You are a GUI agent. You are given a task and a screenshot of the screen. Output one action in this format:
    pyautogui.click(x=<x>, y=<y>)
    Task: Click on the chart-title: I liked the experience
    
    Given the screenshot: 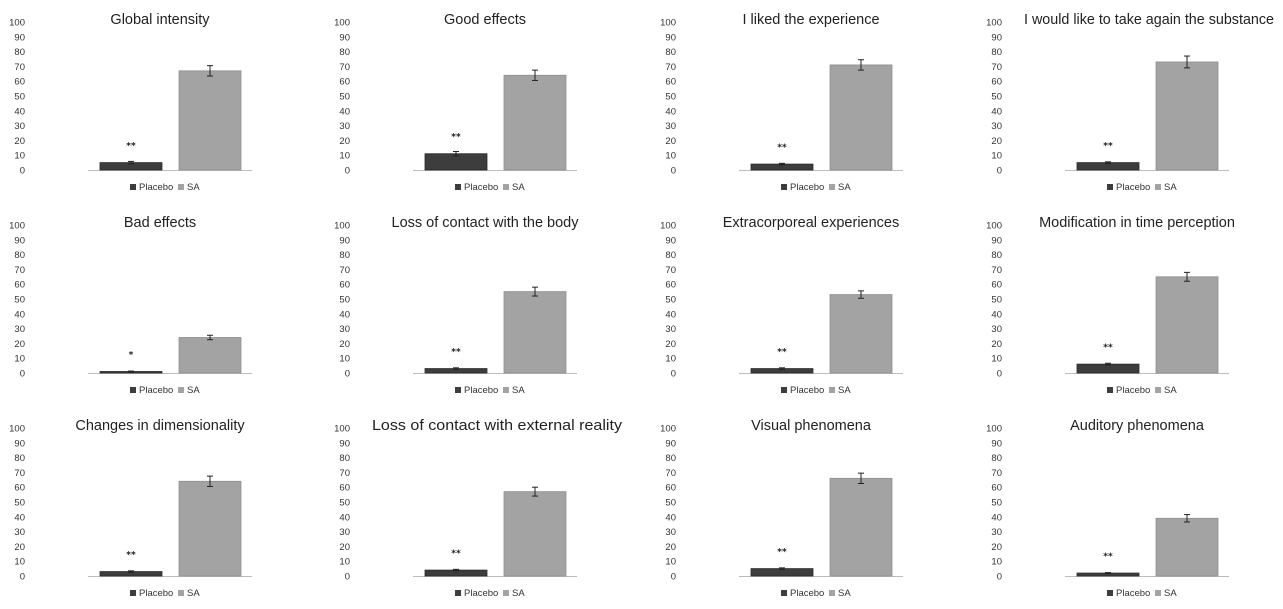 What is the action you would take?
    pyautogui.click(x=810, y=20)
    